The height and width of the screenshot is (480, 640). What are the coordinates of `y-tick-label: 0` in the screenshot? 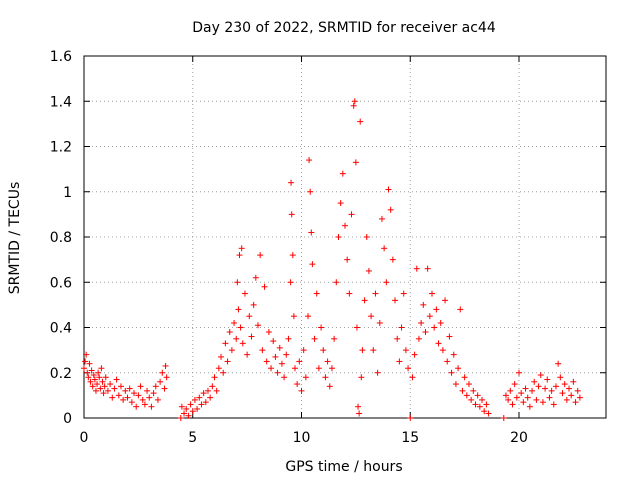 It's located at (67, 419).